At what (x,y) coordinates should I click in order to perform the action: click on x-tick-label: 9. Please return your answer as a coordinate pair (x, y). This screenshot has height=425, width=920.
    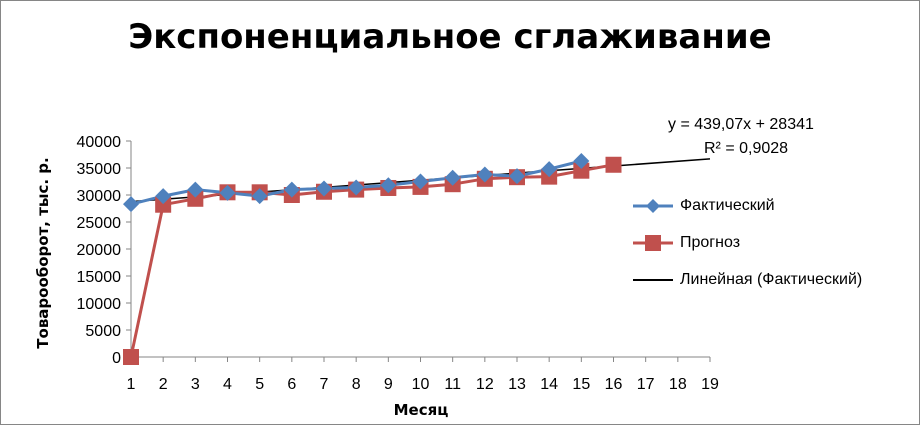
    Looking at the image, I should click on (388, 384).